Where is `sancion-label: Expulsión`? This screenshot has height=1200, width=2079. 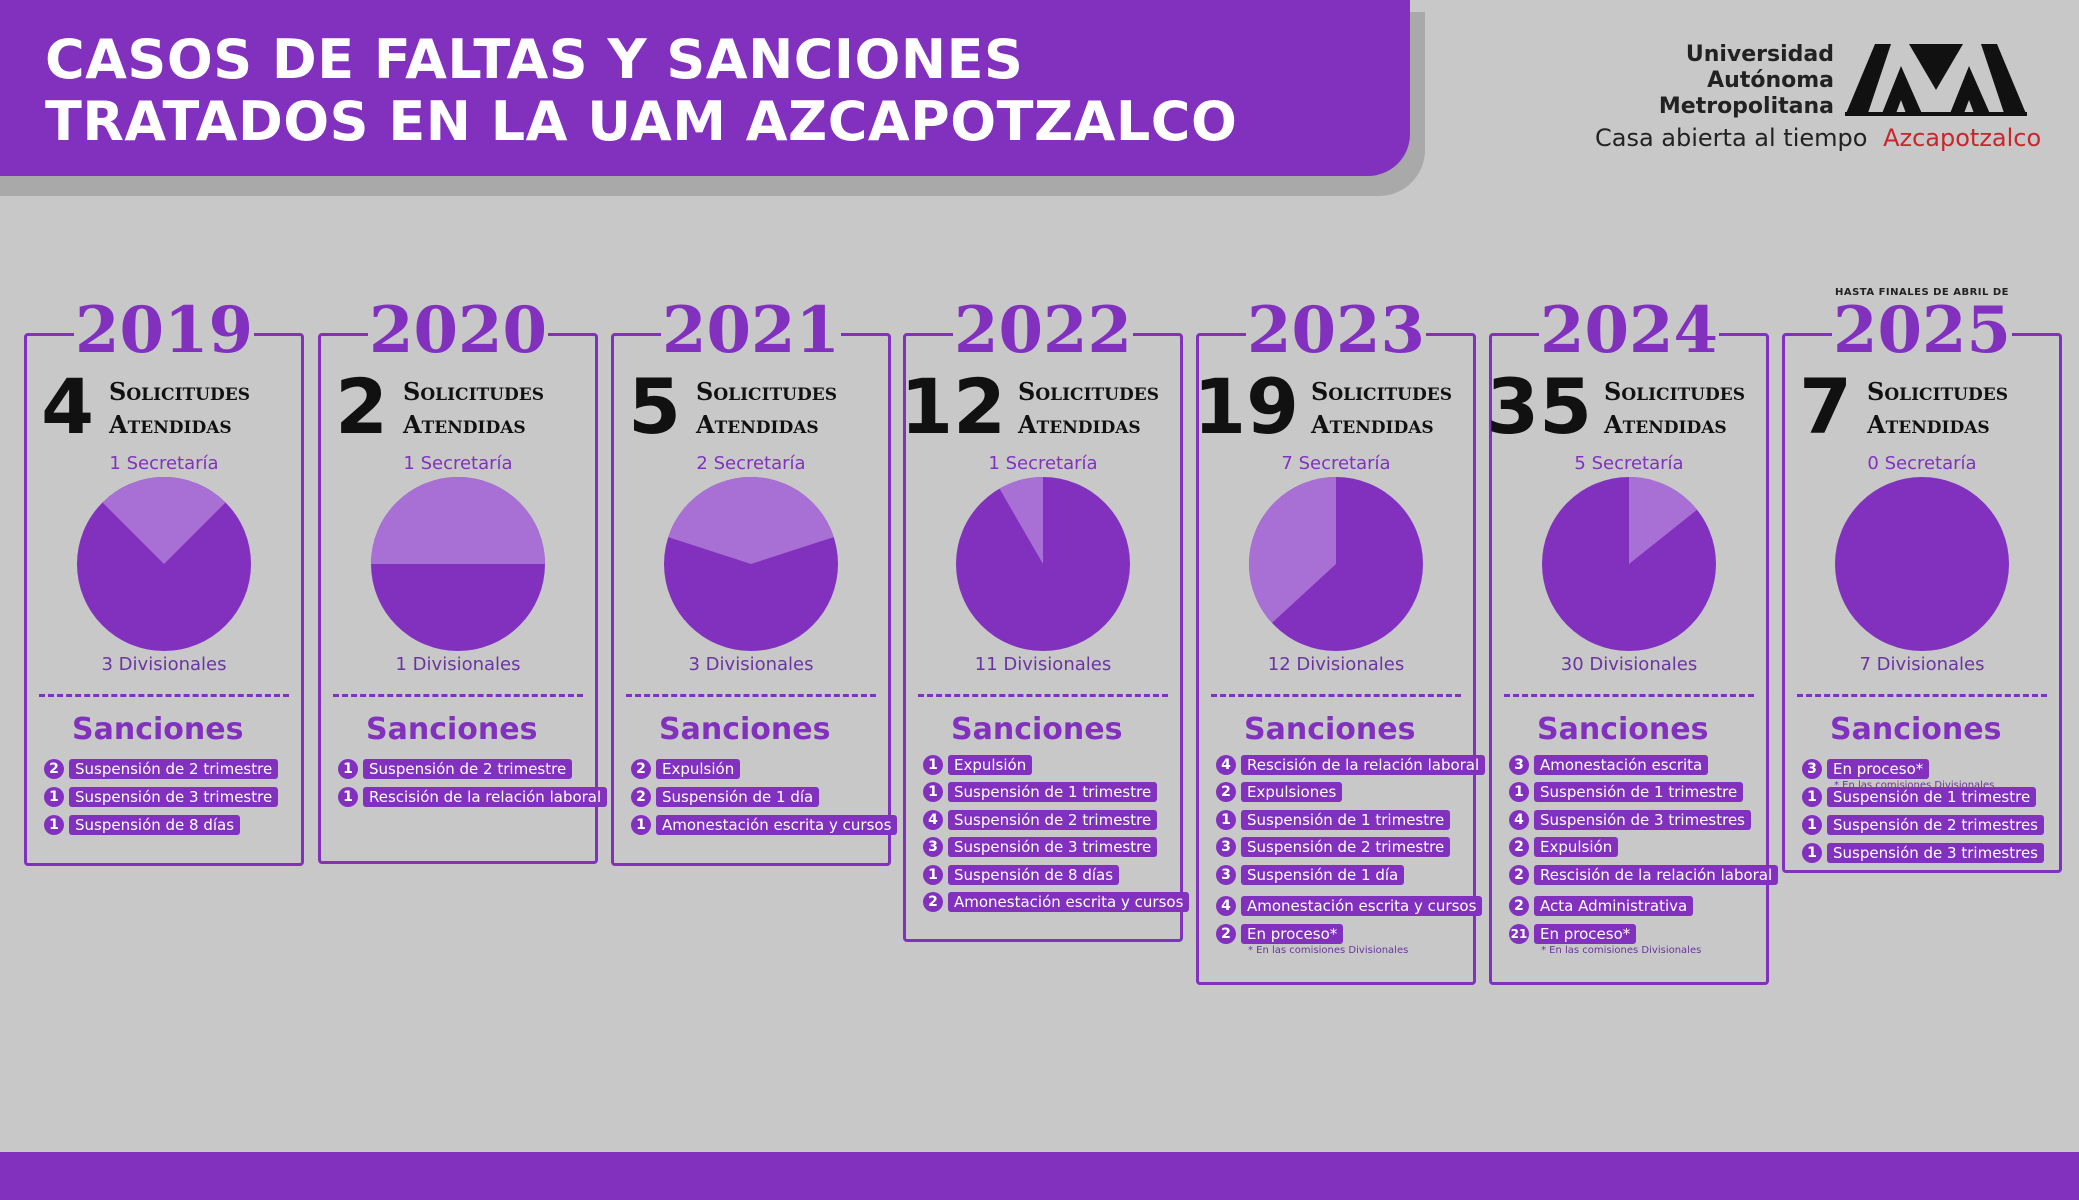
sancion-label: Expulsión is located at coordinates (1576, 847).